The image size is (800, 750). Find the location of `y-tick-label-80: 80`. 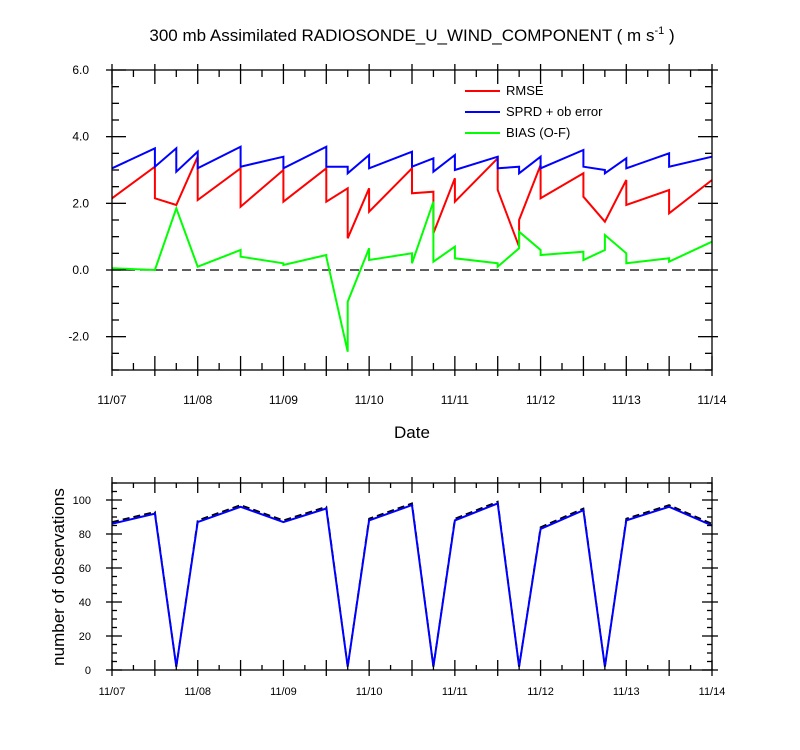

y-tick-label-80: 80 is located at coordinates (85, 535).